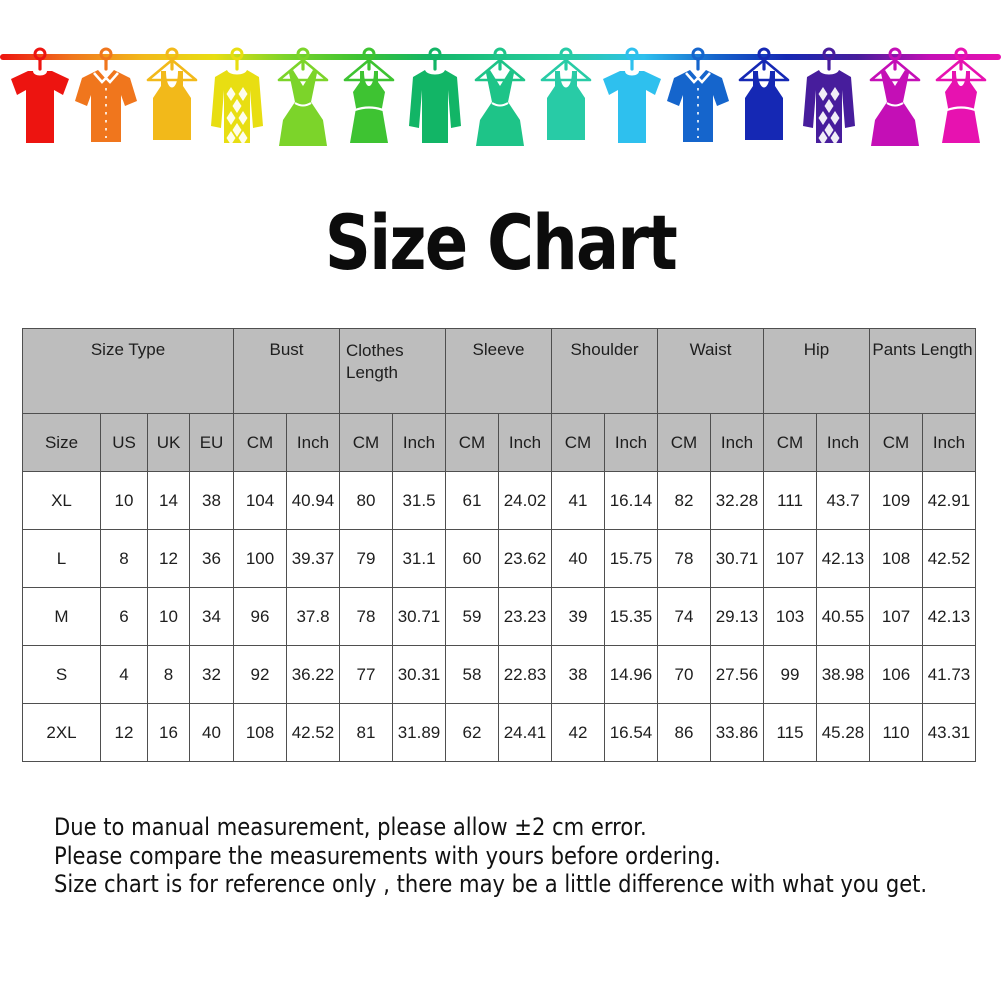 The image size is (1001, 1001). I want to click on subheader-0-size: Size, so click(61, 442).